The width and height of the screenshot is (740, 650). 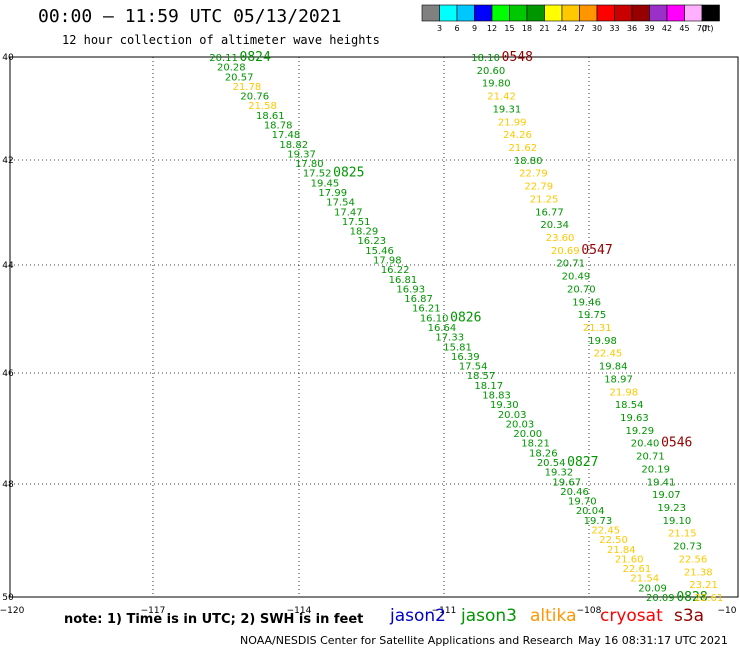 I want to click on swh-value-label: 20.71, so click(x=570, y=264).